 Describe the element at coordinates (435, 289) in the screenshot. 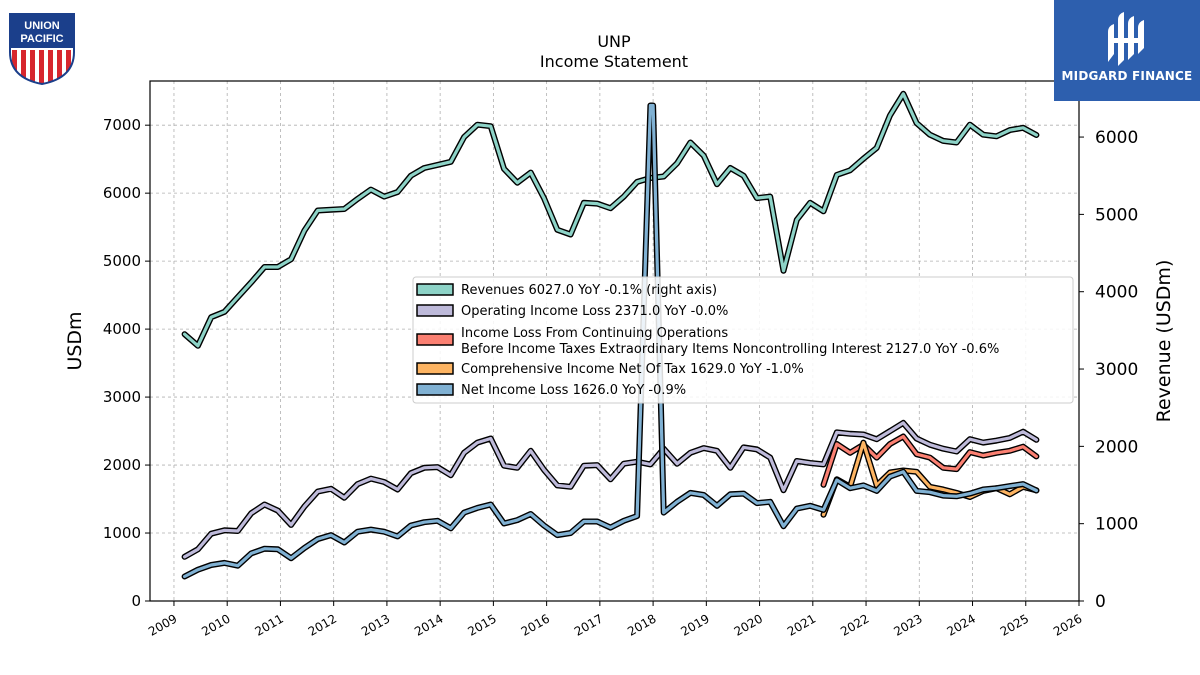

I see `legend-swatch-revenues` at that location.